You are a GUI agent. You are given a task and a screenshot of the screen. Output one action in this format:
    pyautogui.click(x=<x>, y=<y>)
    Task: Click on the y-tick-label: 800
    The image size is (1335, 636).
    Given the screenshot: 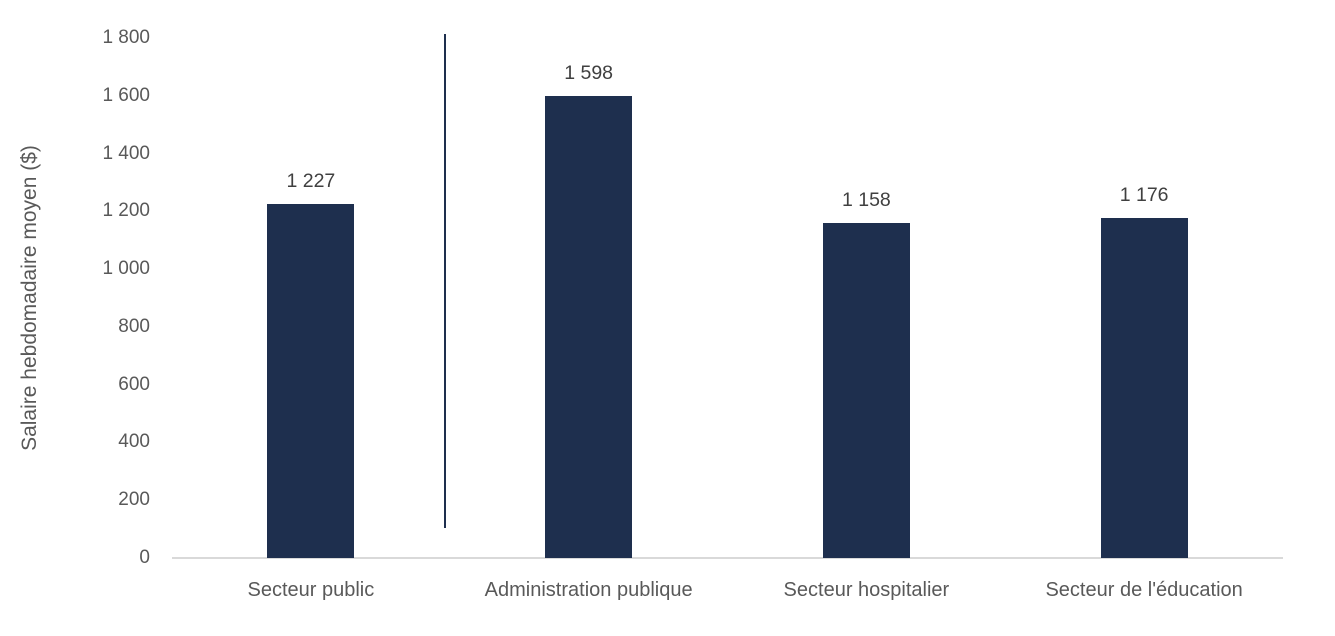 What is the action you would take?
    pyautogui.click(x=134, y=326)
    